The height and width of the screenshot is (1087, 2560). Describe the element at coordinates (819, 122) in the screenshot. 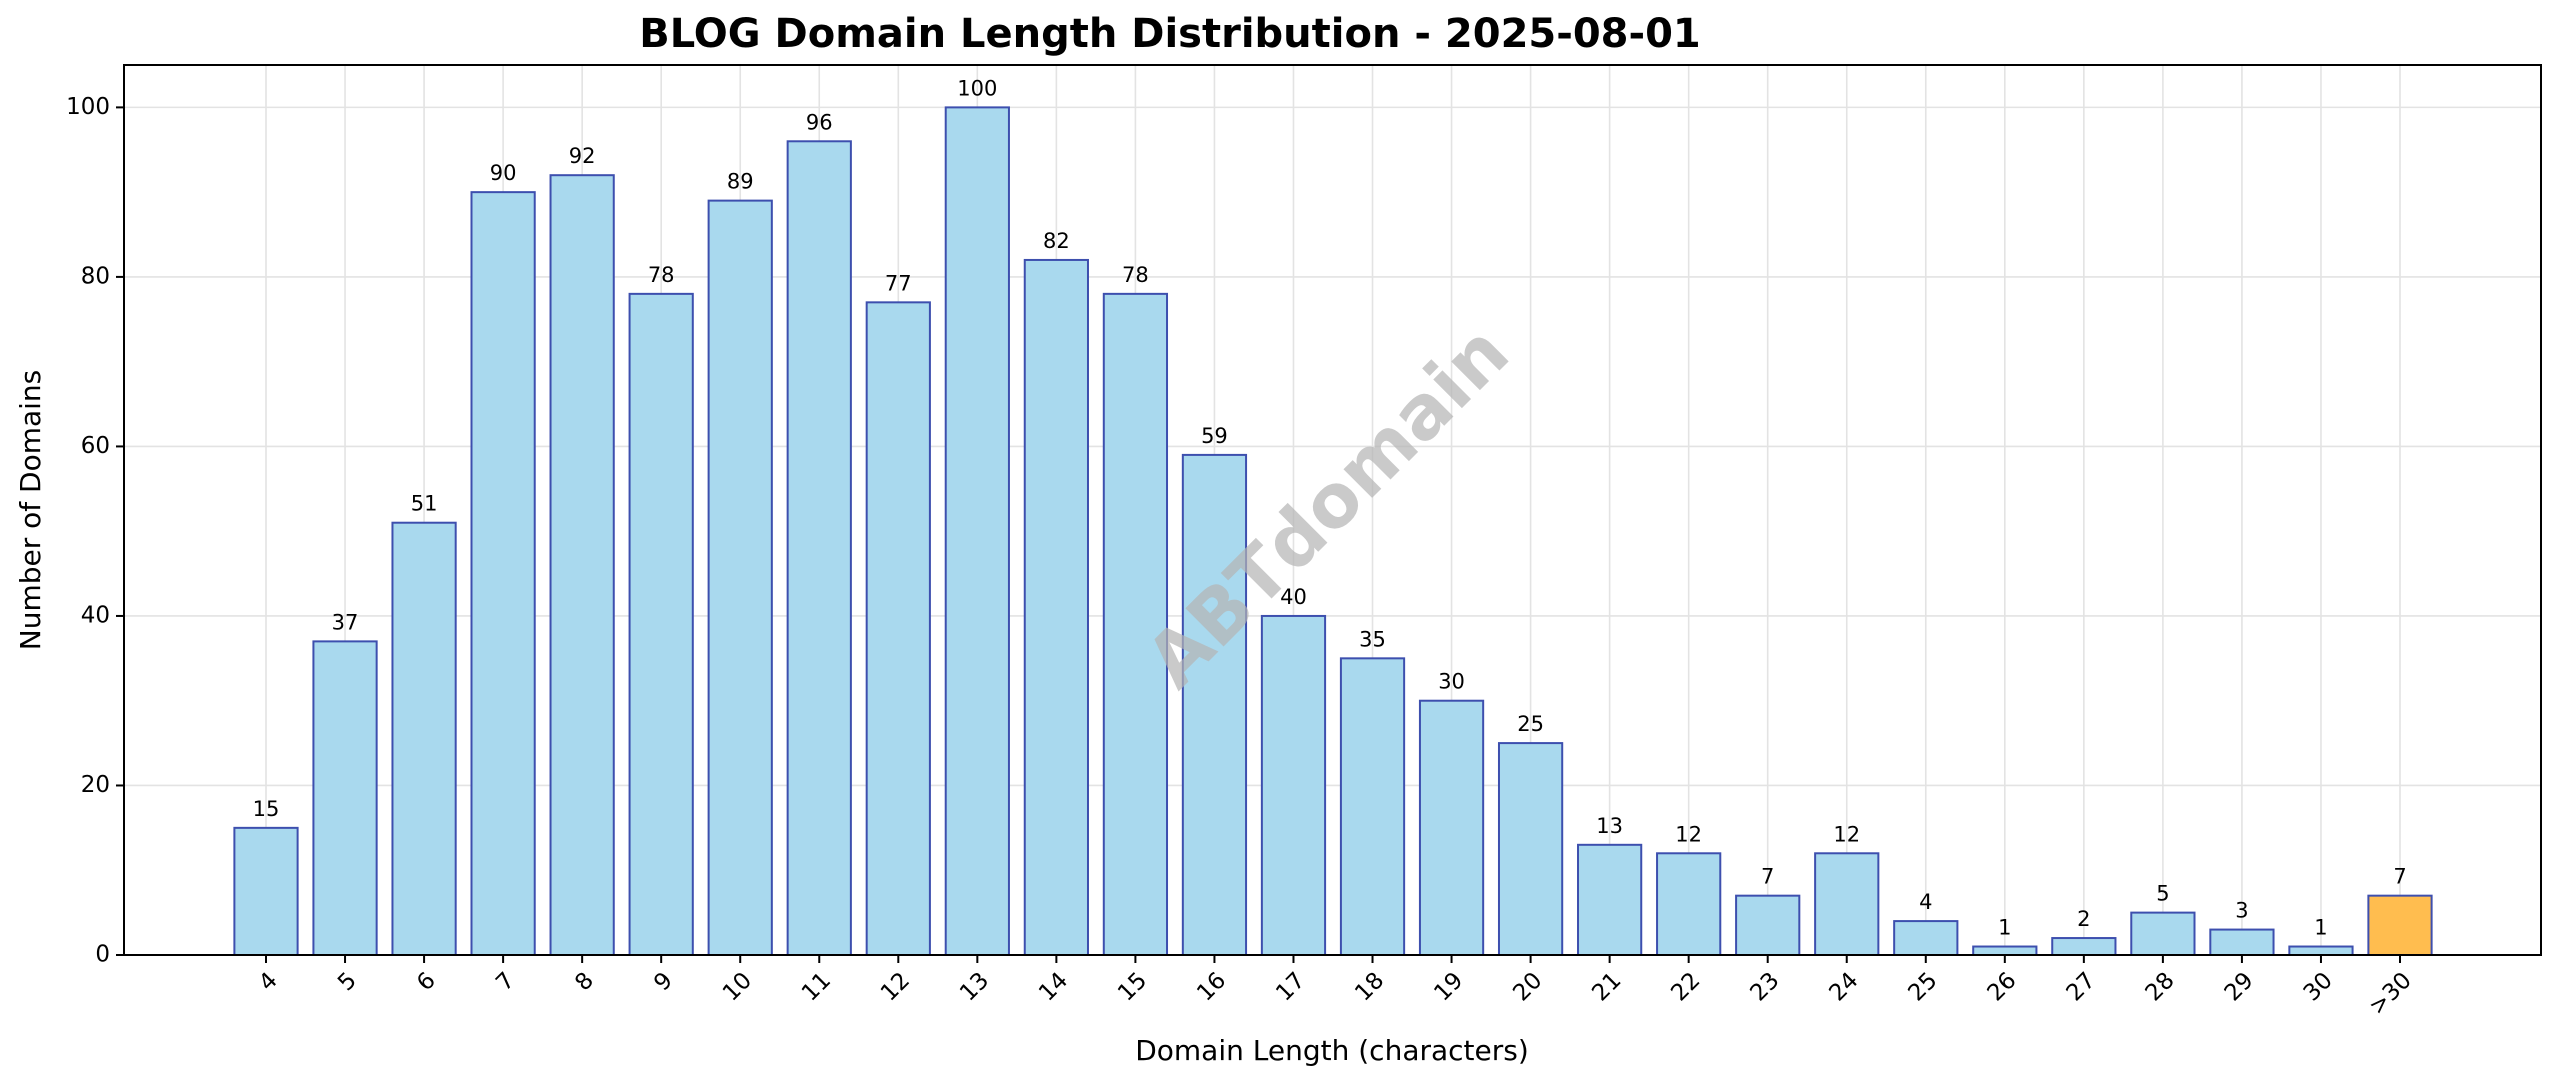

I see `value-label: 96` at that location.